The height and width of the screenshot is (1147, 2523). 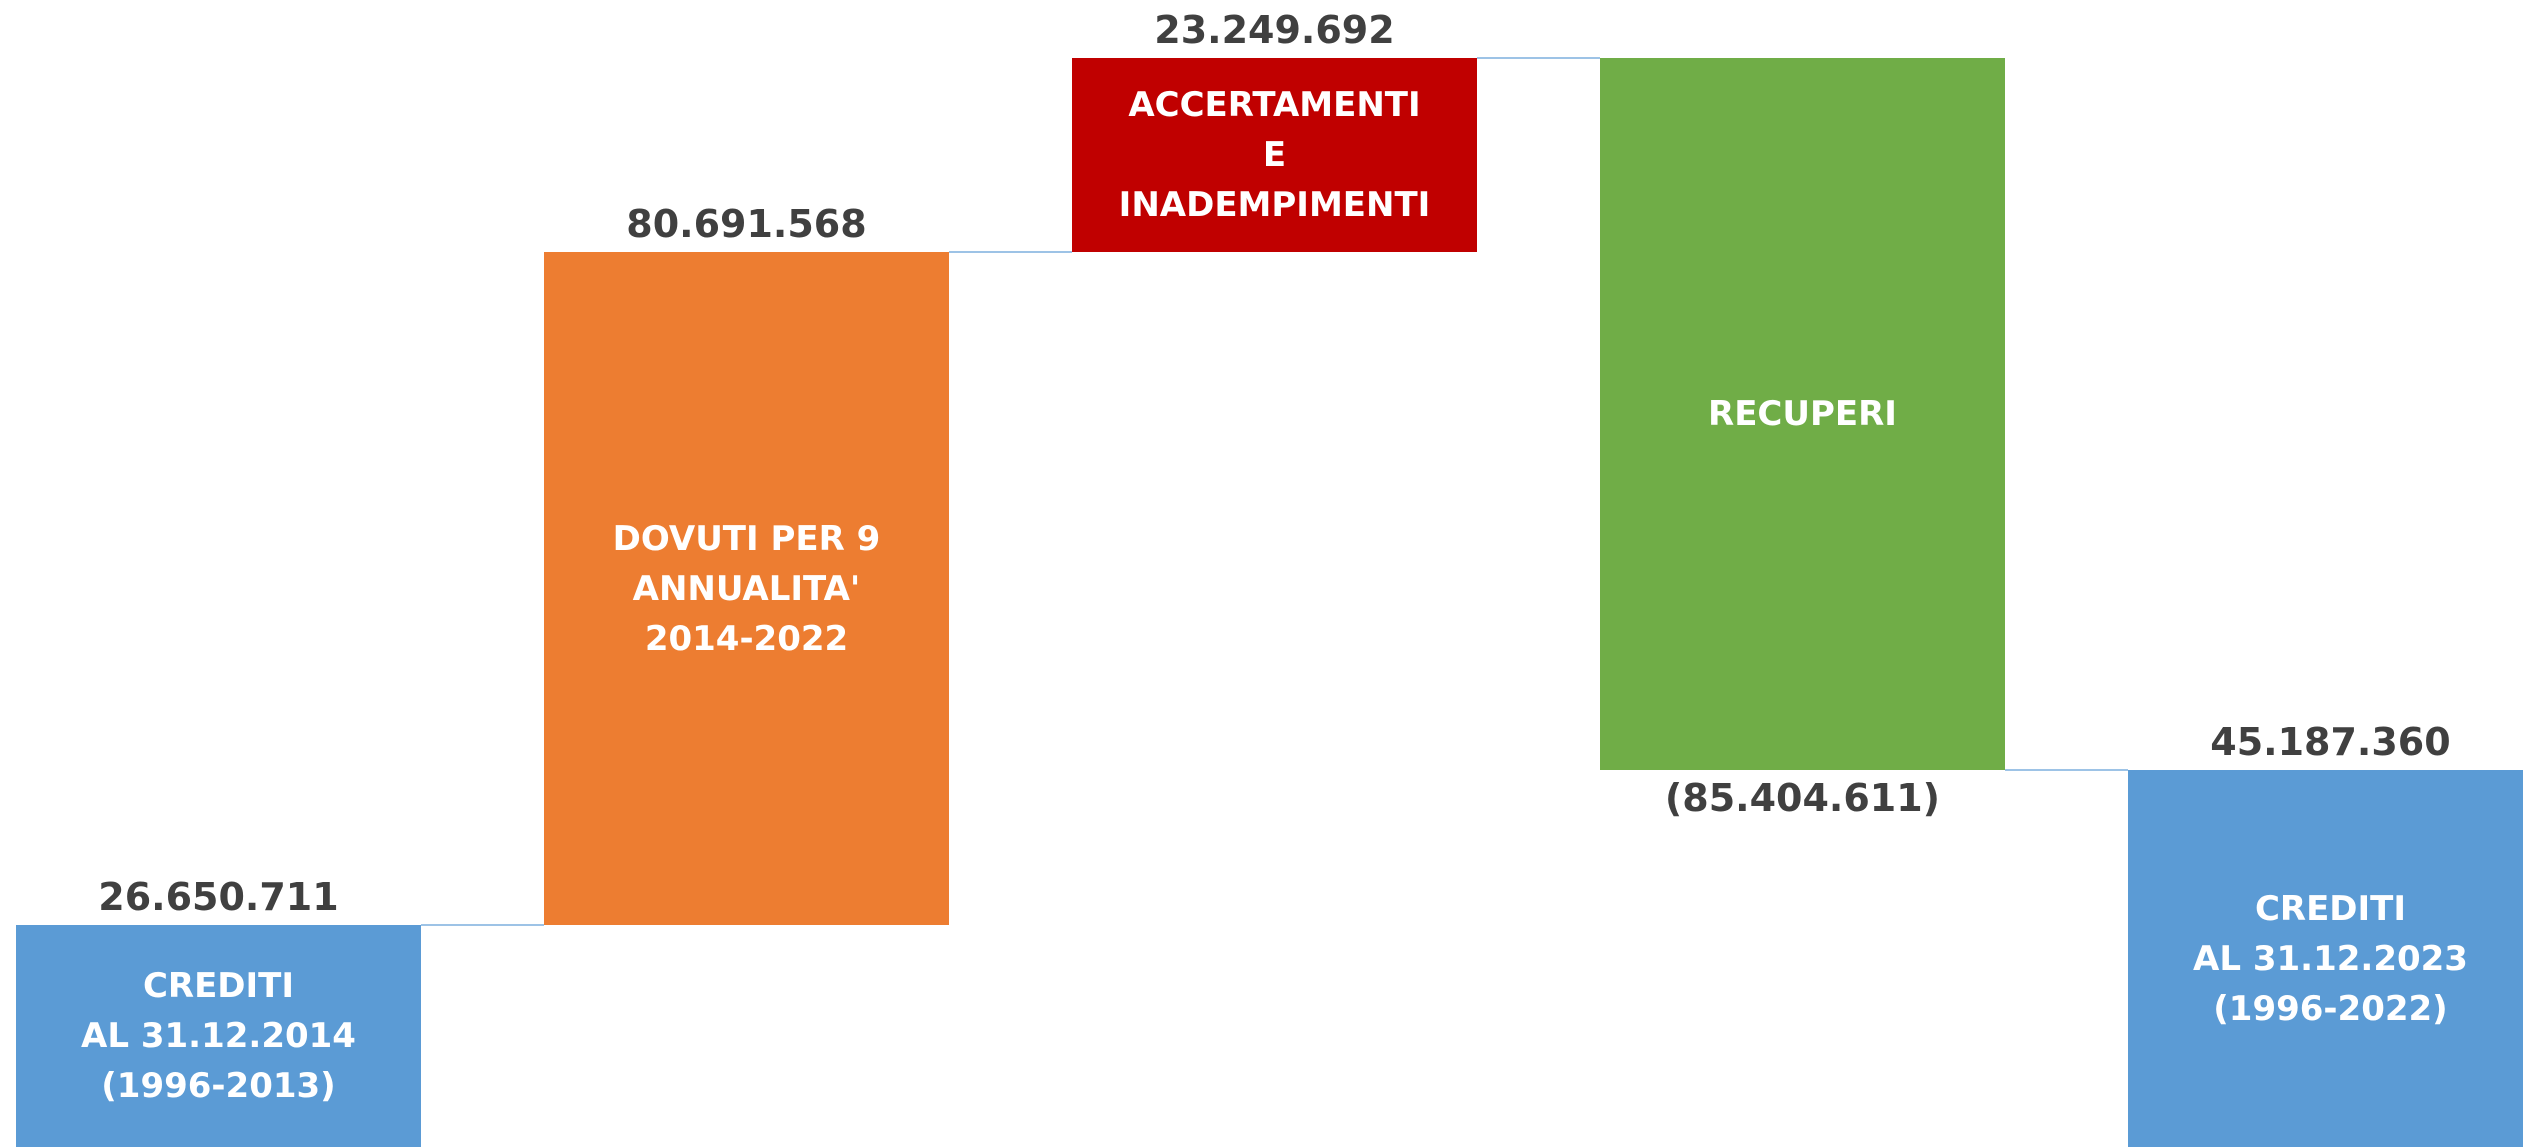 I want to click on bar-label: CREDITI AL 31.12.2023 (1996-2022), so click(x=2330, y=958).